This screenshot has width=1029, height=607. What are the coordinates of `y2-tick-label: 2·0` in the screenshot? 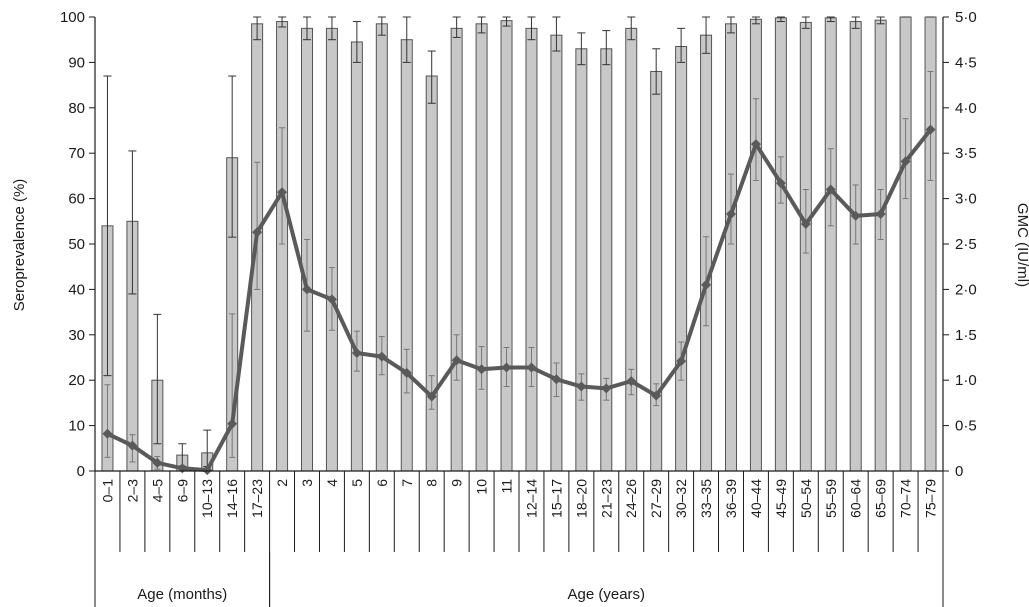 It's located at (966, 289).